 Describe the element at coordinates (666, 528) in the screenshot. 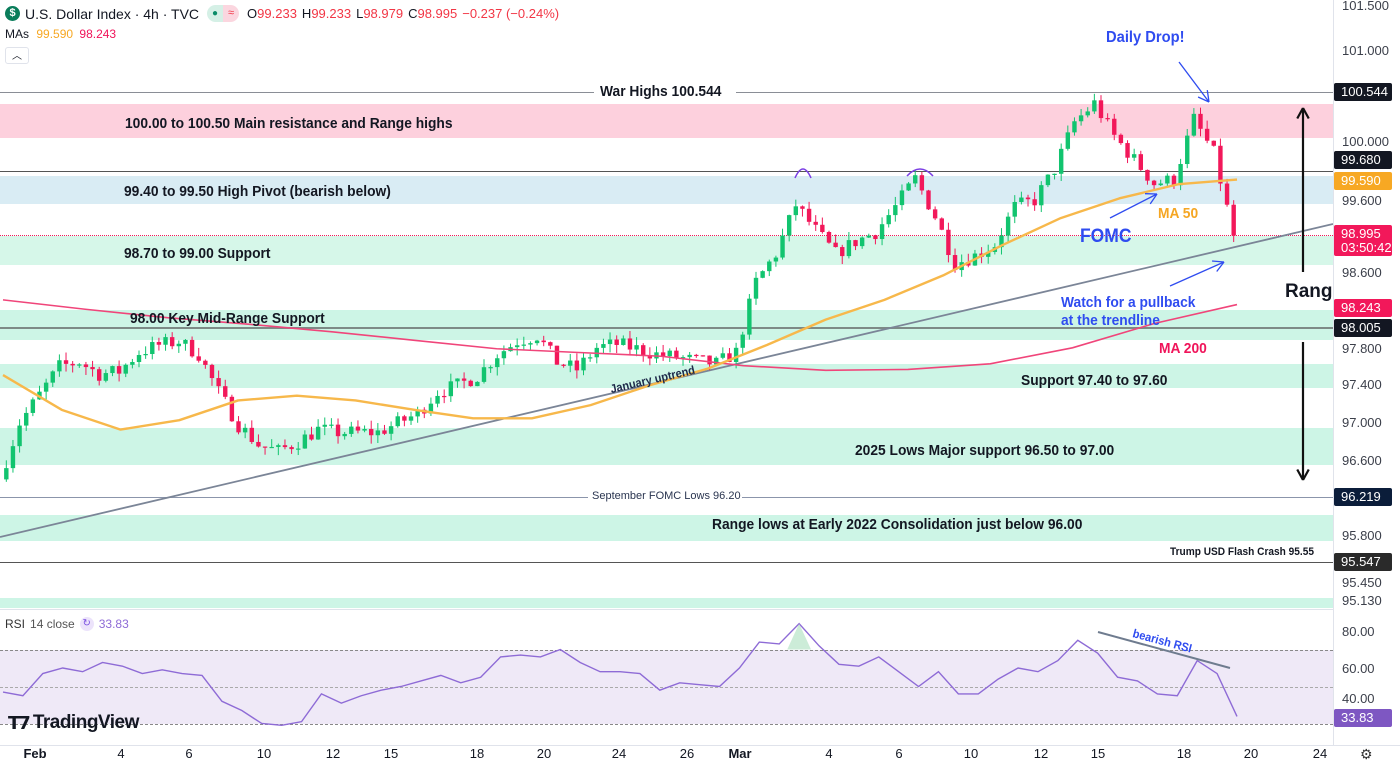

I see `range-lows-zone` at that location.